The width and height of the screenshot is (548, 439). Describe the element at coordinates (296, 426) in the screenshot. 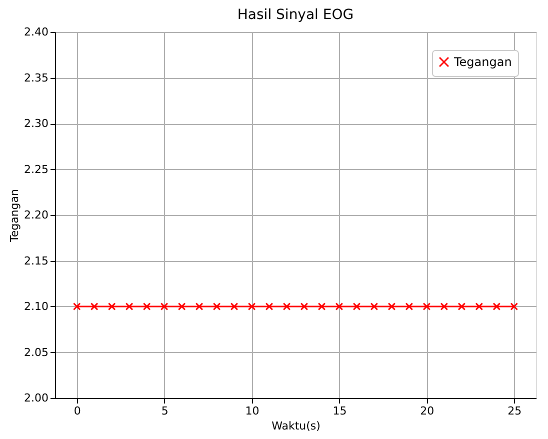

I see `x-axis-title: Waktu(s)` at that location.